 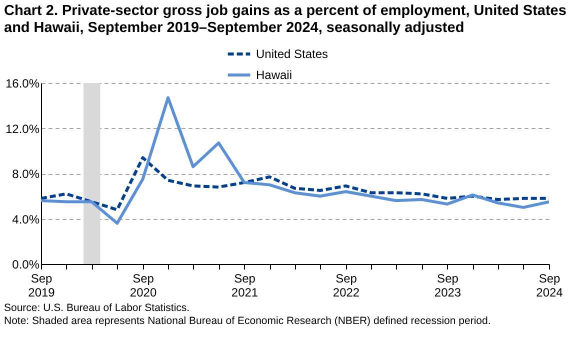 What do you see at coordinates (346, 286) in the screenshot?
I see `x-tick-label: Sep 2022` at bounding box center [346, 286].